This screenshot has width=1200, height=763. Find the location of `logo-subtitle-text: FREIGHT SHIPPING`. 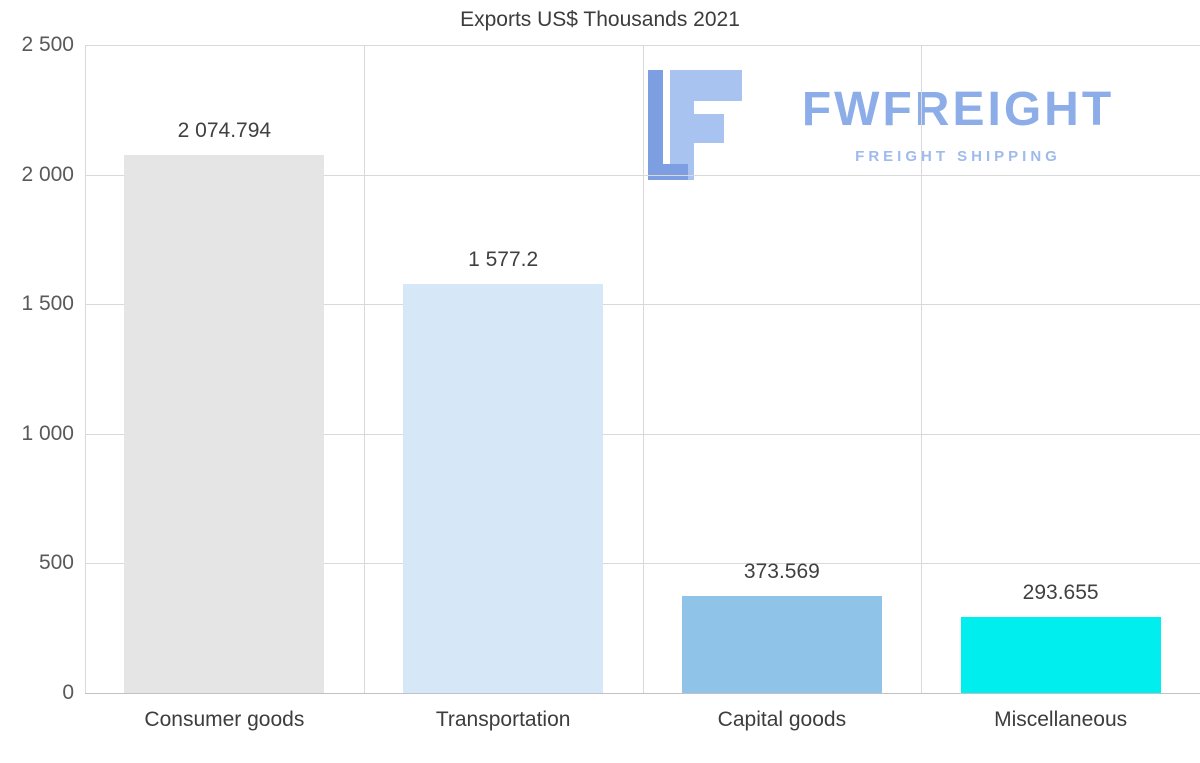

logo-subtitle-text: FREIGHT SHIPPING is located at coordinates (958, 156).